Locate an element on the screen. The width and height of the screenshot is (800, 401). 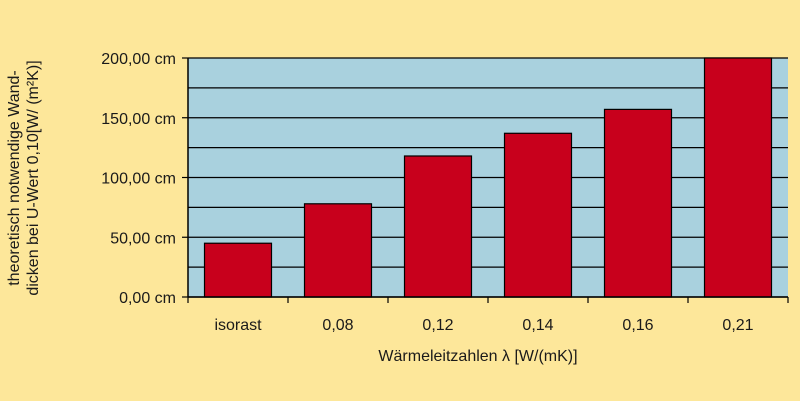
y-axis-title-line-2: dicken bei U-Wert 0,10[W/ (m²K)] is located at coordinates (33, 177).